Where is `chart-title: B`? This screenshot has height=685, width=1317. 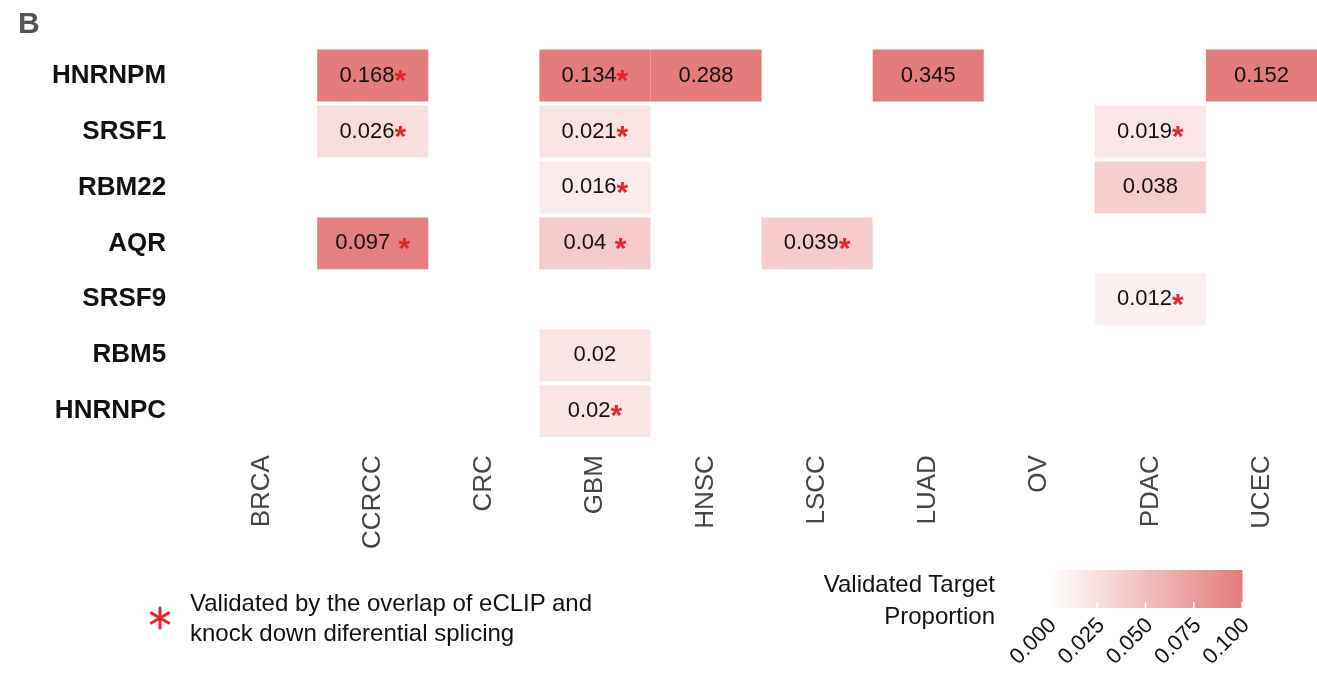
chart-title: B is located at coordinates (29, 23).